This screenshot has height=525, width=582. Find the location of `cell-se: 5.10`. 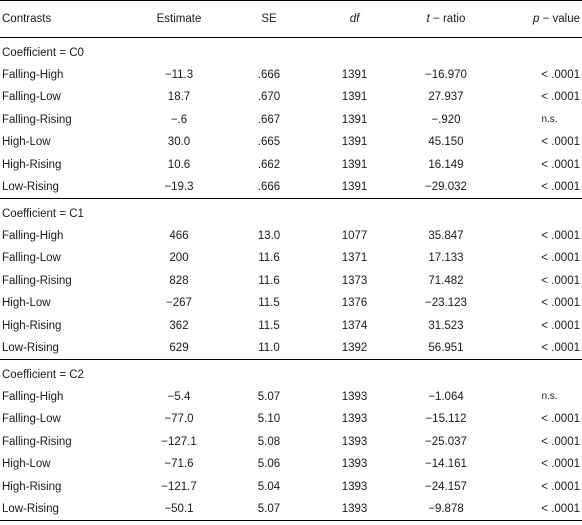

cell-se: 5.10 is located at coordinates (269, 419).